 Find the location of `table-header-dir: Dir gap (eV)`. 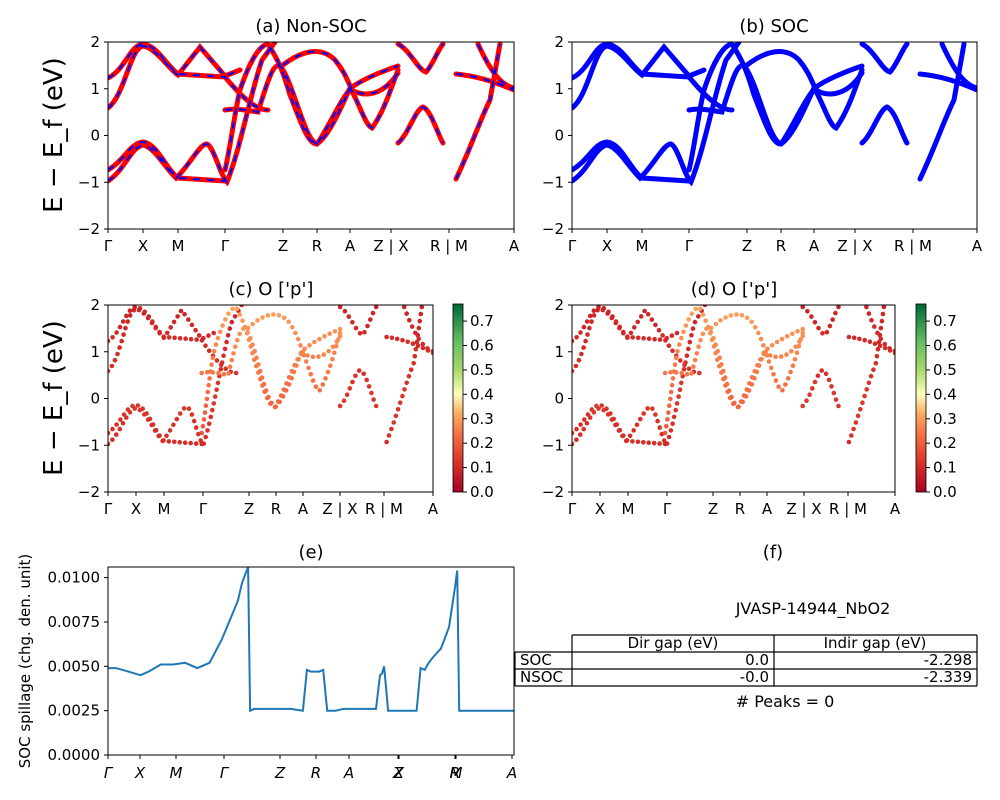

table-header-dir: Dir gap (eV) is located at coordinates (673, 643).